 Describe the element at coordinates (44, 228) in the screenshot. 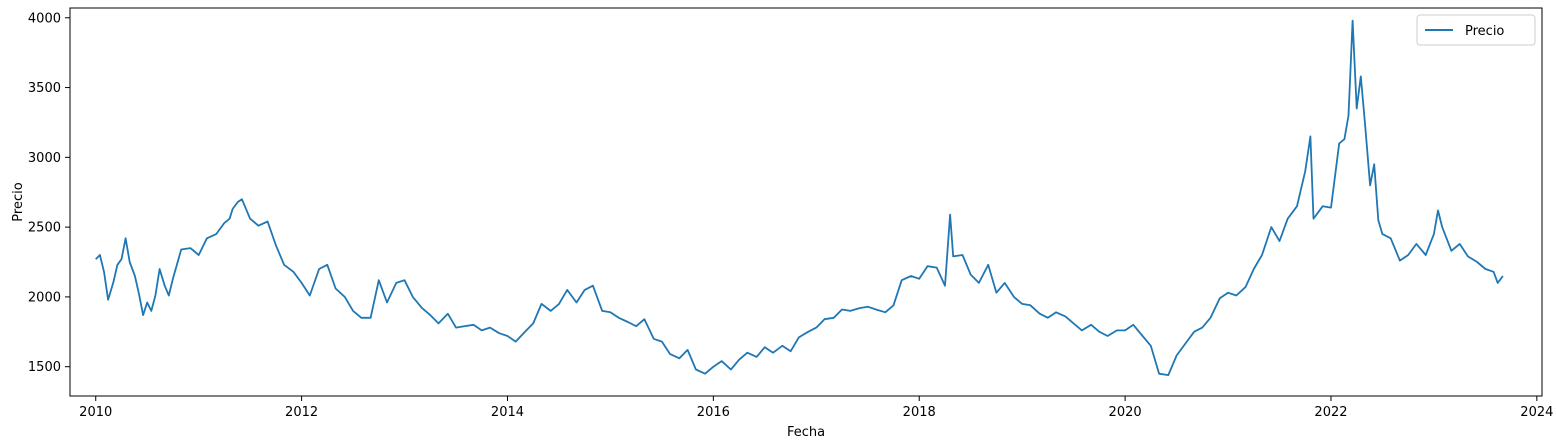

I see `y-tick-label: 2500` at that location.